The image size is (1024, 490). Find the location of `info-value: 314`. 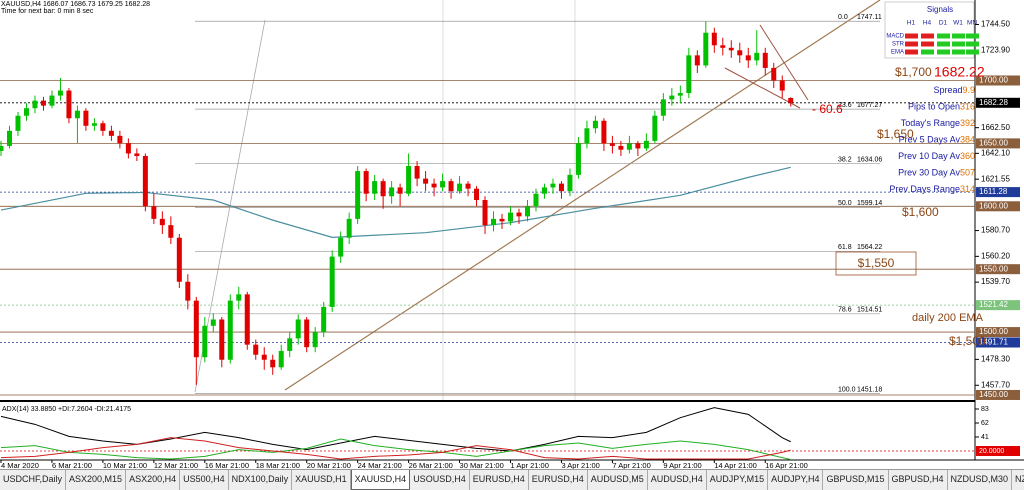

info-value: 314 is located at coordinates (967, 189).